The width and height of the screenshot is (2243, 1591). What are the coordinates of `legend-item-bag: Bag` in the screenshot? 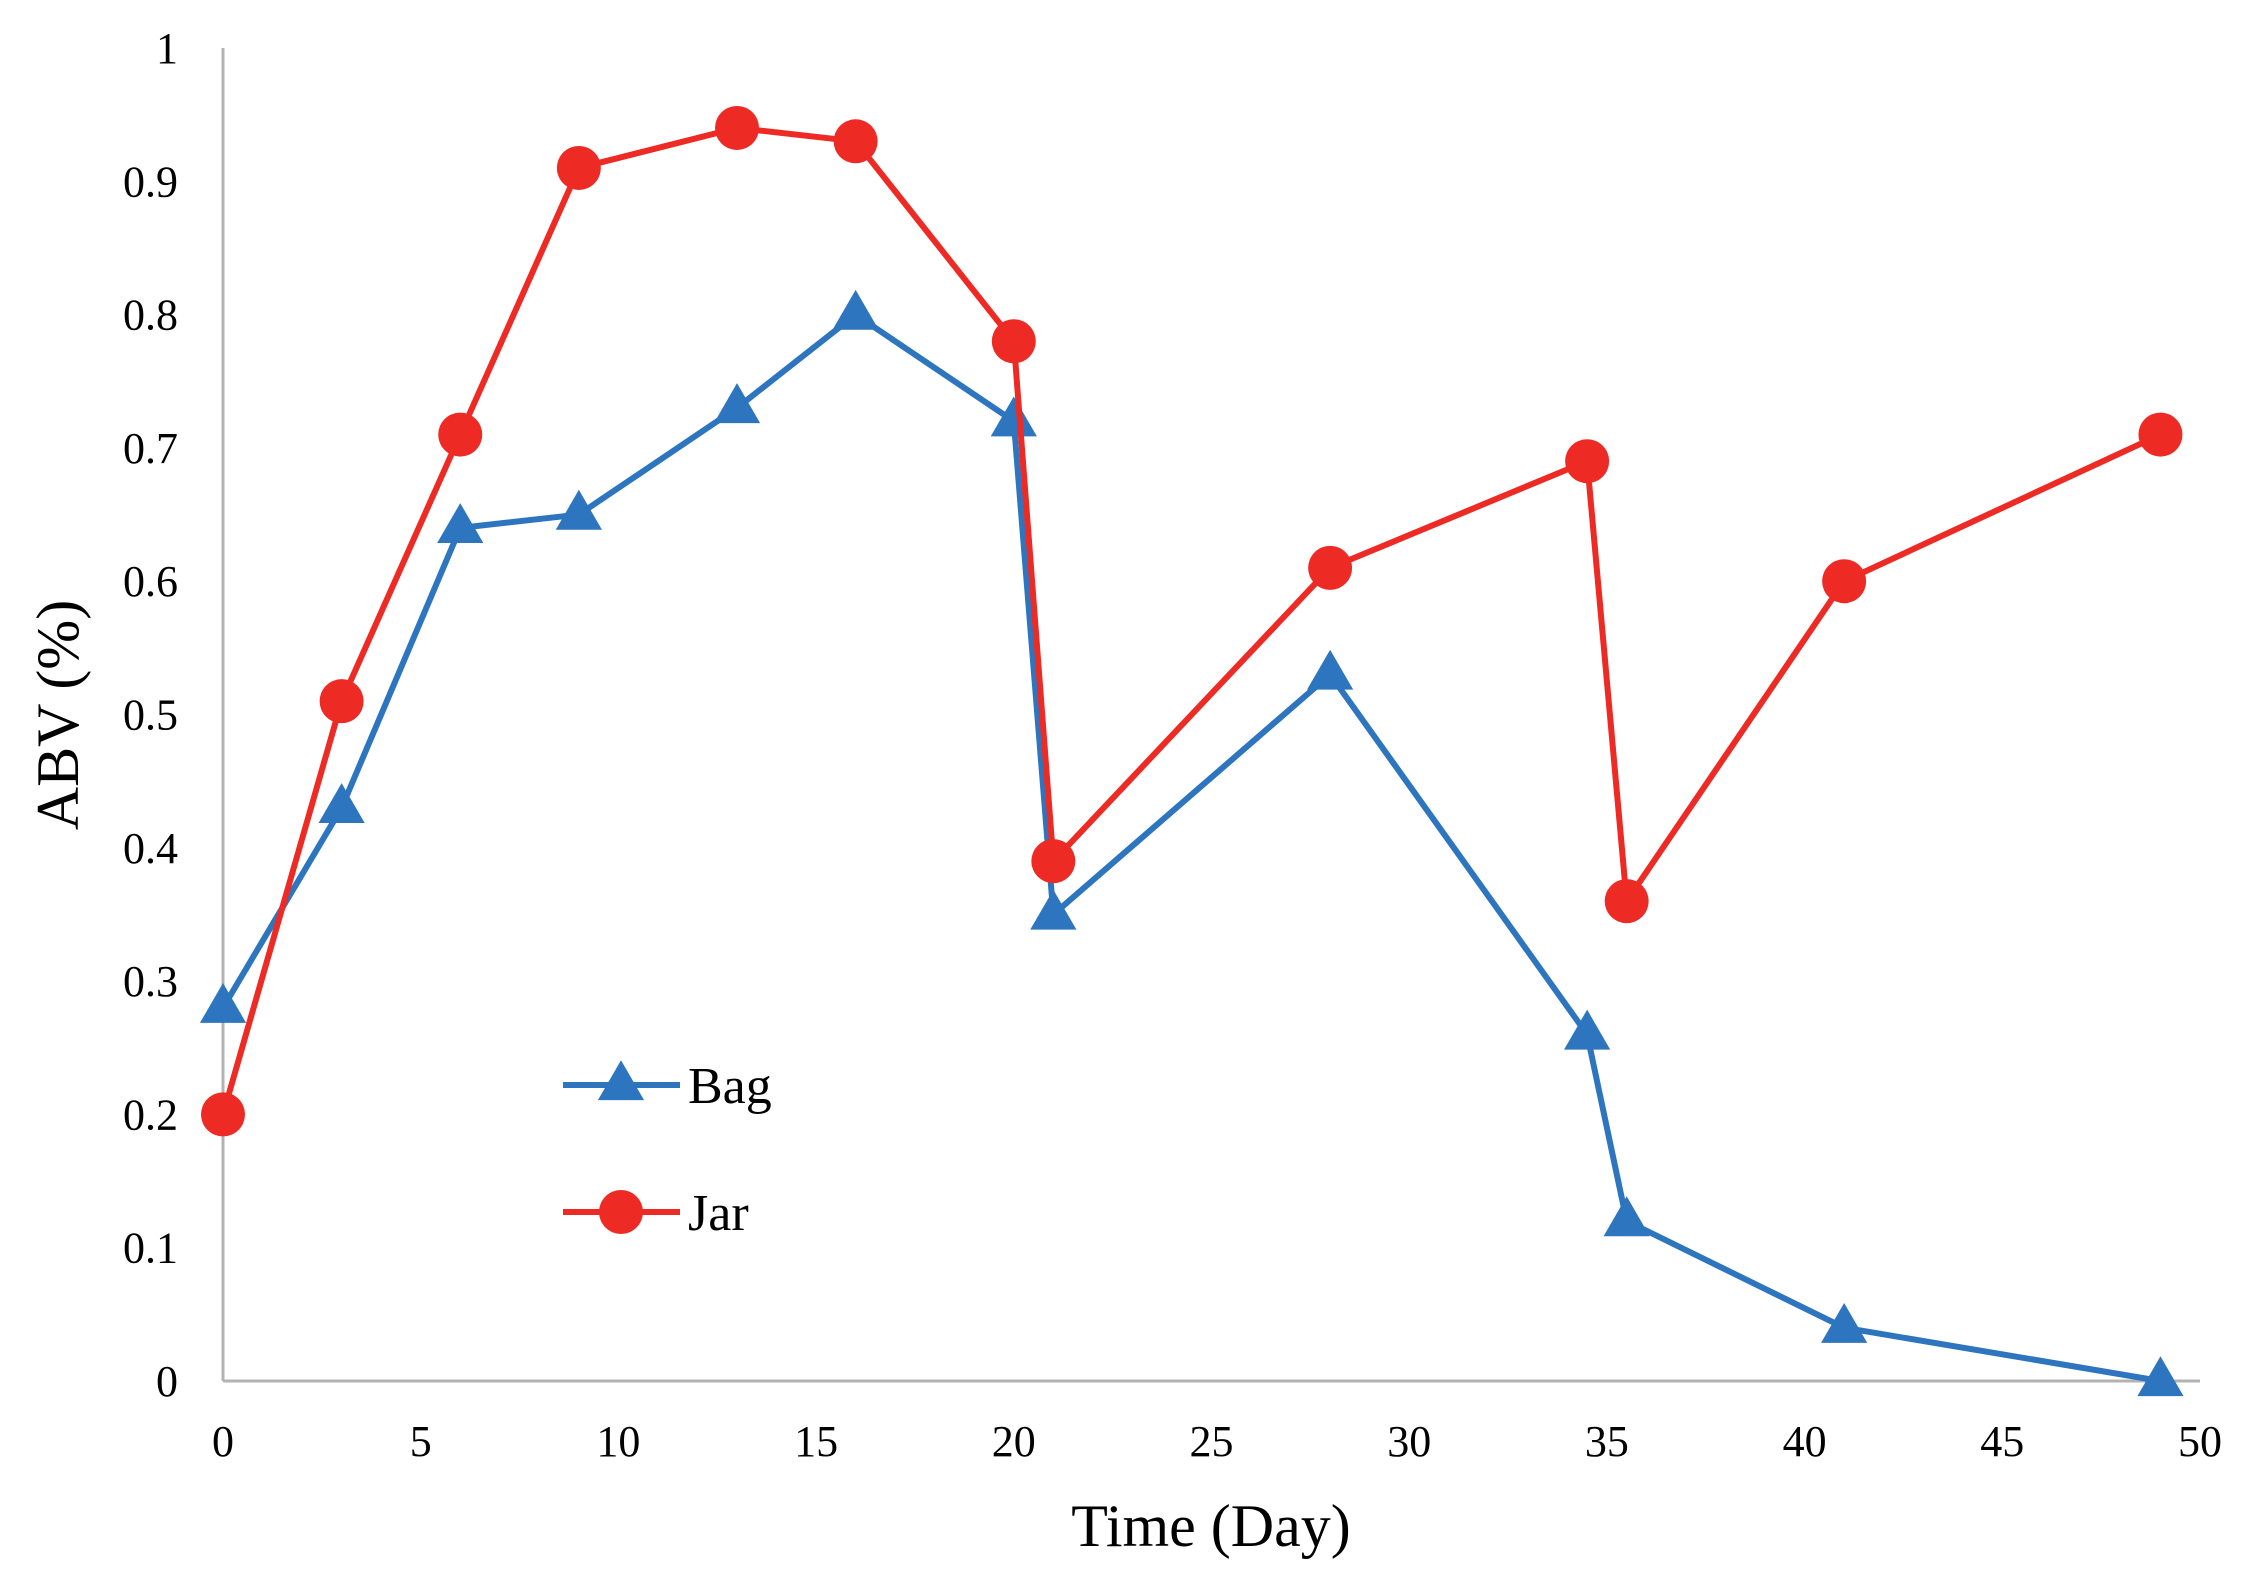 It's located at (667, 1086).